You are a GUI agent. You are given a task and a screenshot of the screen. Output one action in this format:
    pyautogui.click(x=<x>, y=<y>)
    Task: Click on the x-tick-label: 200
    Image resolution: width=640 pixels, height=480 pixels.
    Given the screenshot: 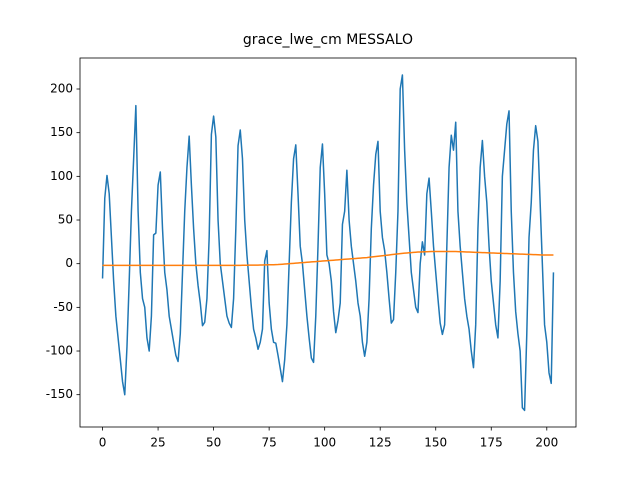 What is the action you would take?
    pyautogui.click(x=546, y=443)
    